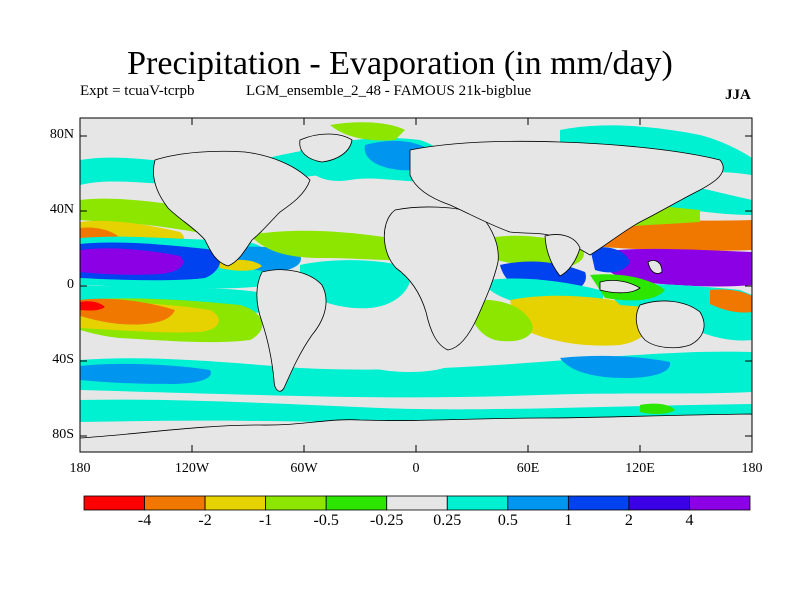 This screenshot has width=800, height=600. What do you see at coordinates (265, 520) in the screenshot?
I see `colorbar-label: -1` at bounding box center [265, 520].